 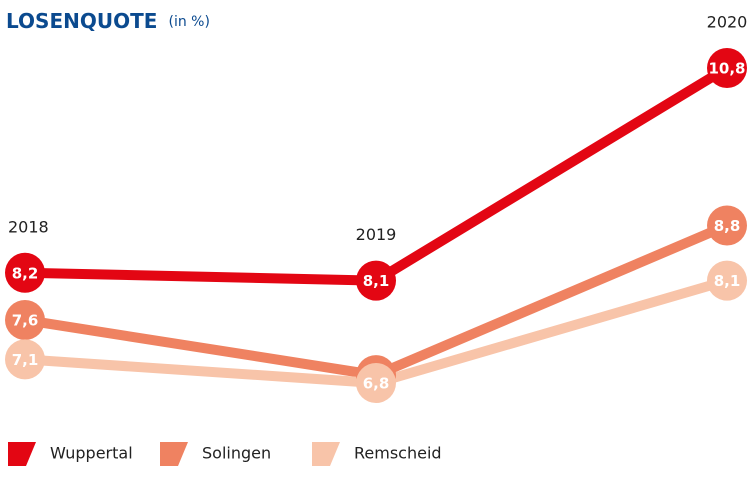 I want to click on data-label: 10,8, so click(x=726, y=69).